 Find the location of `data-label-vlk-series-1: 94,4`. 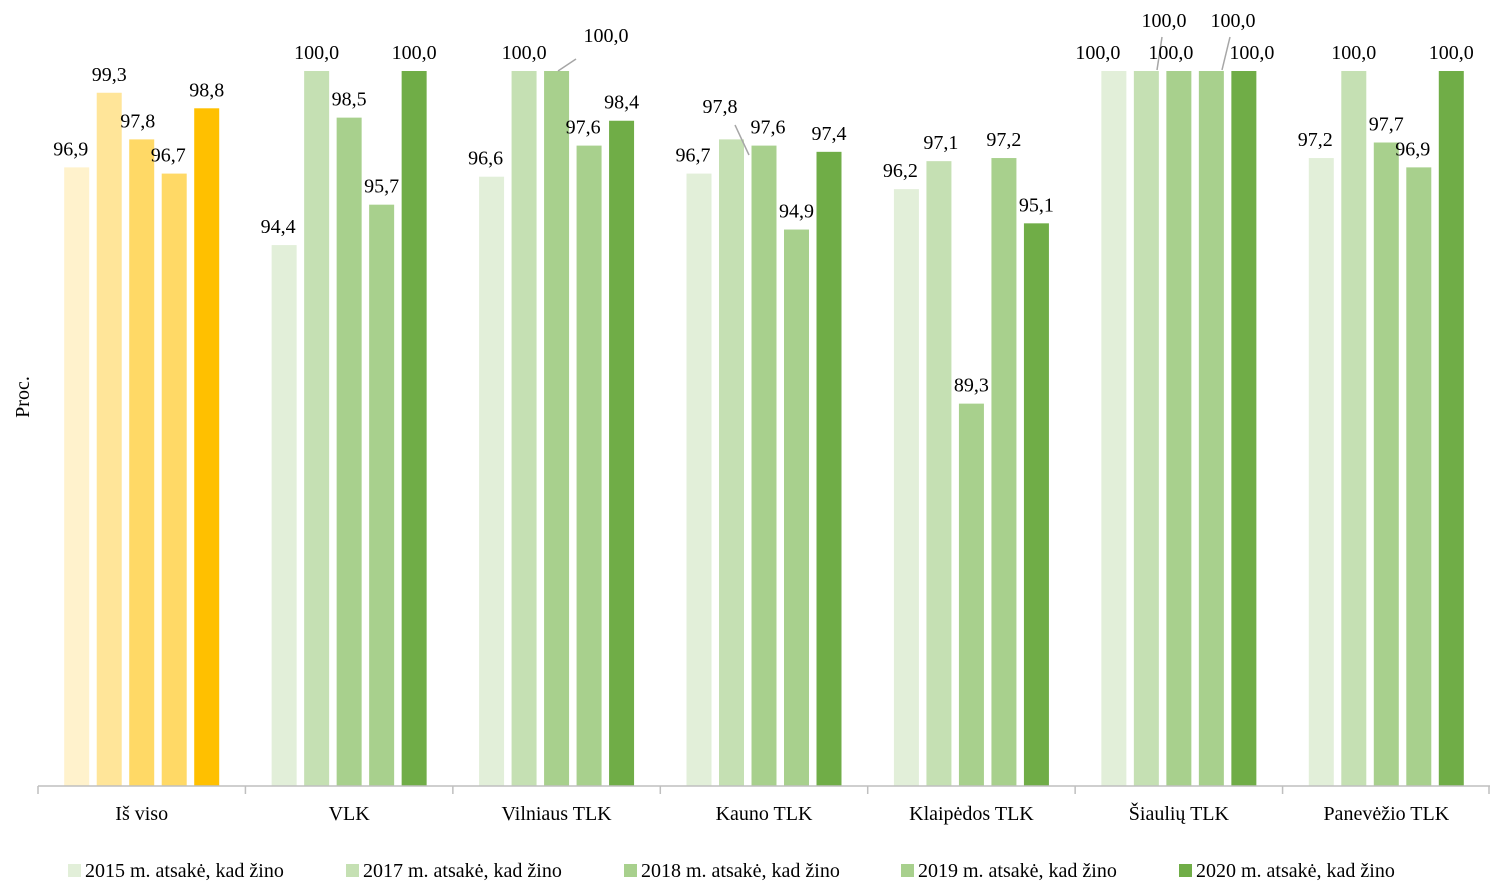

data-label-vlk-series-1: 94,4 is located at coordinates (278, 227).